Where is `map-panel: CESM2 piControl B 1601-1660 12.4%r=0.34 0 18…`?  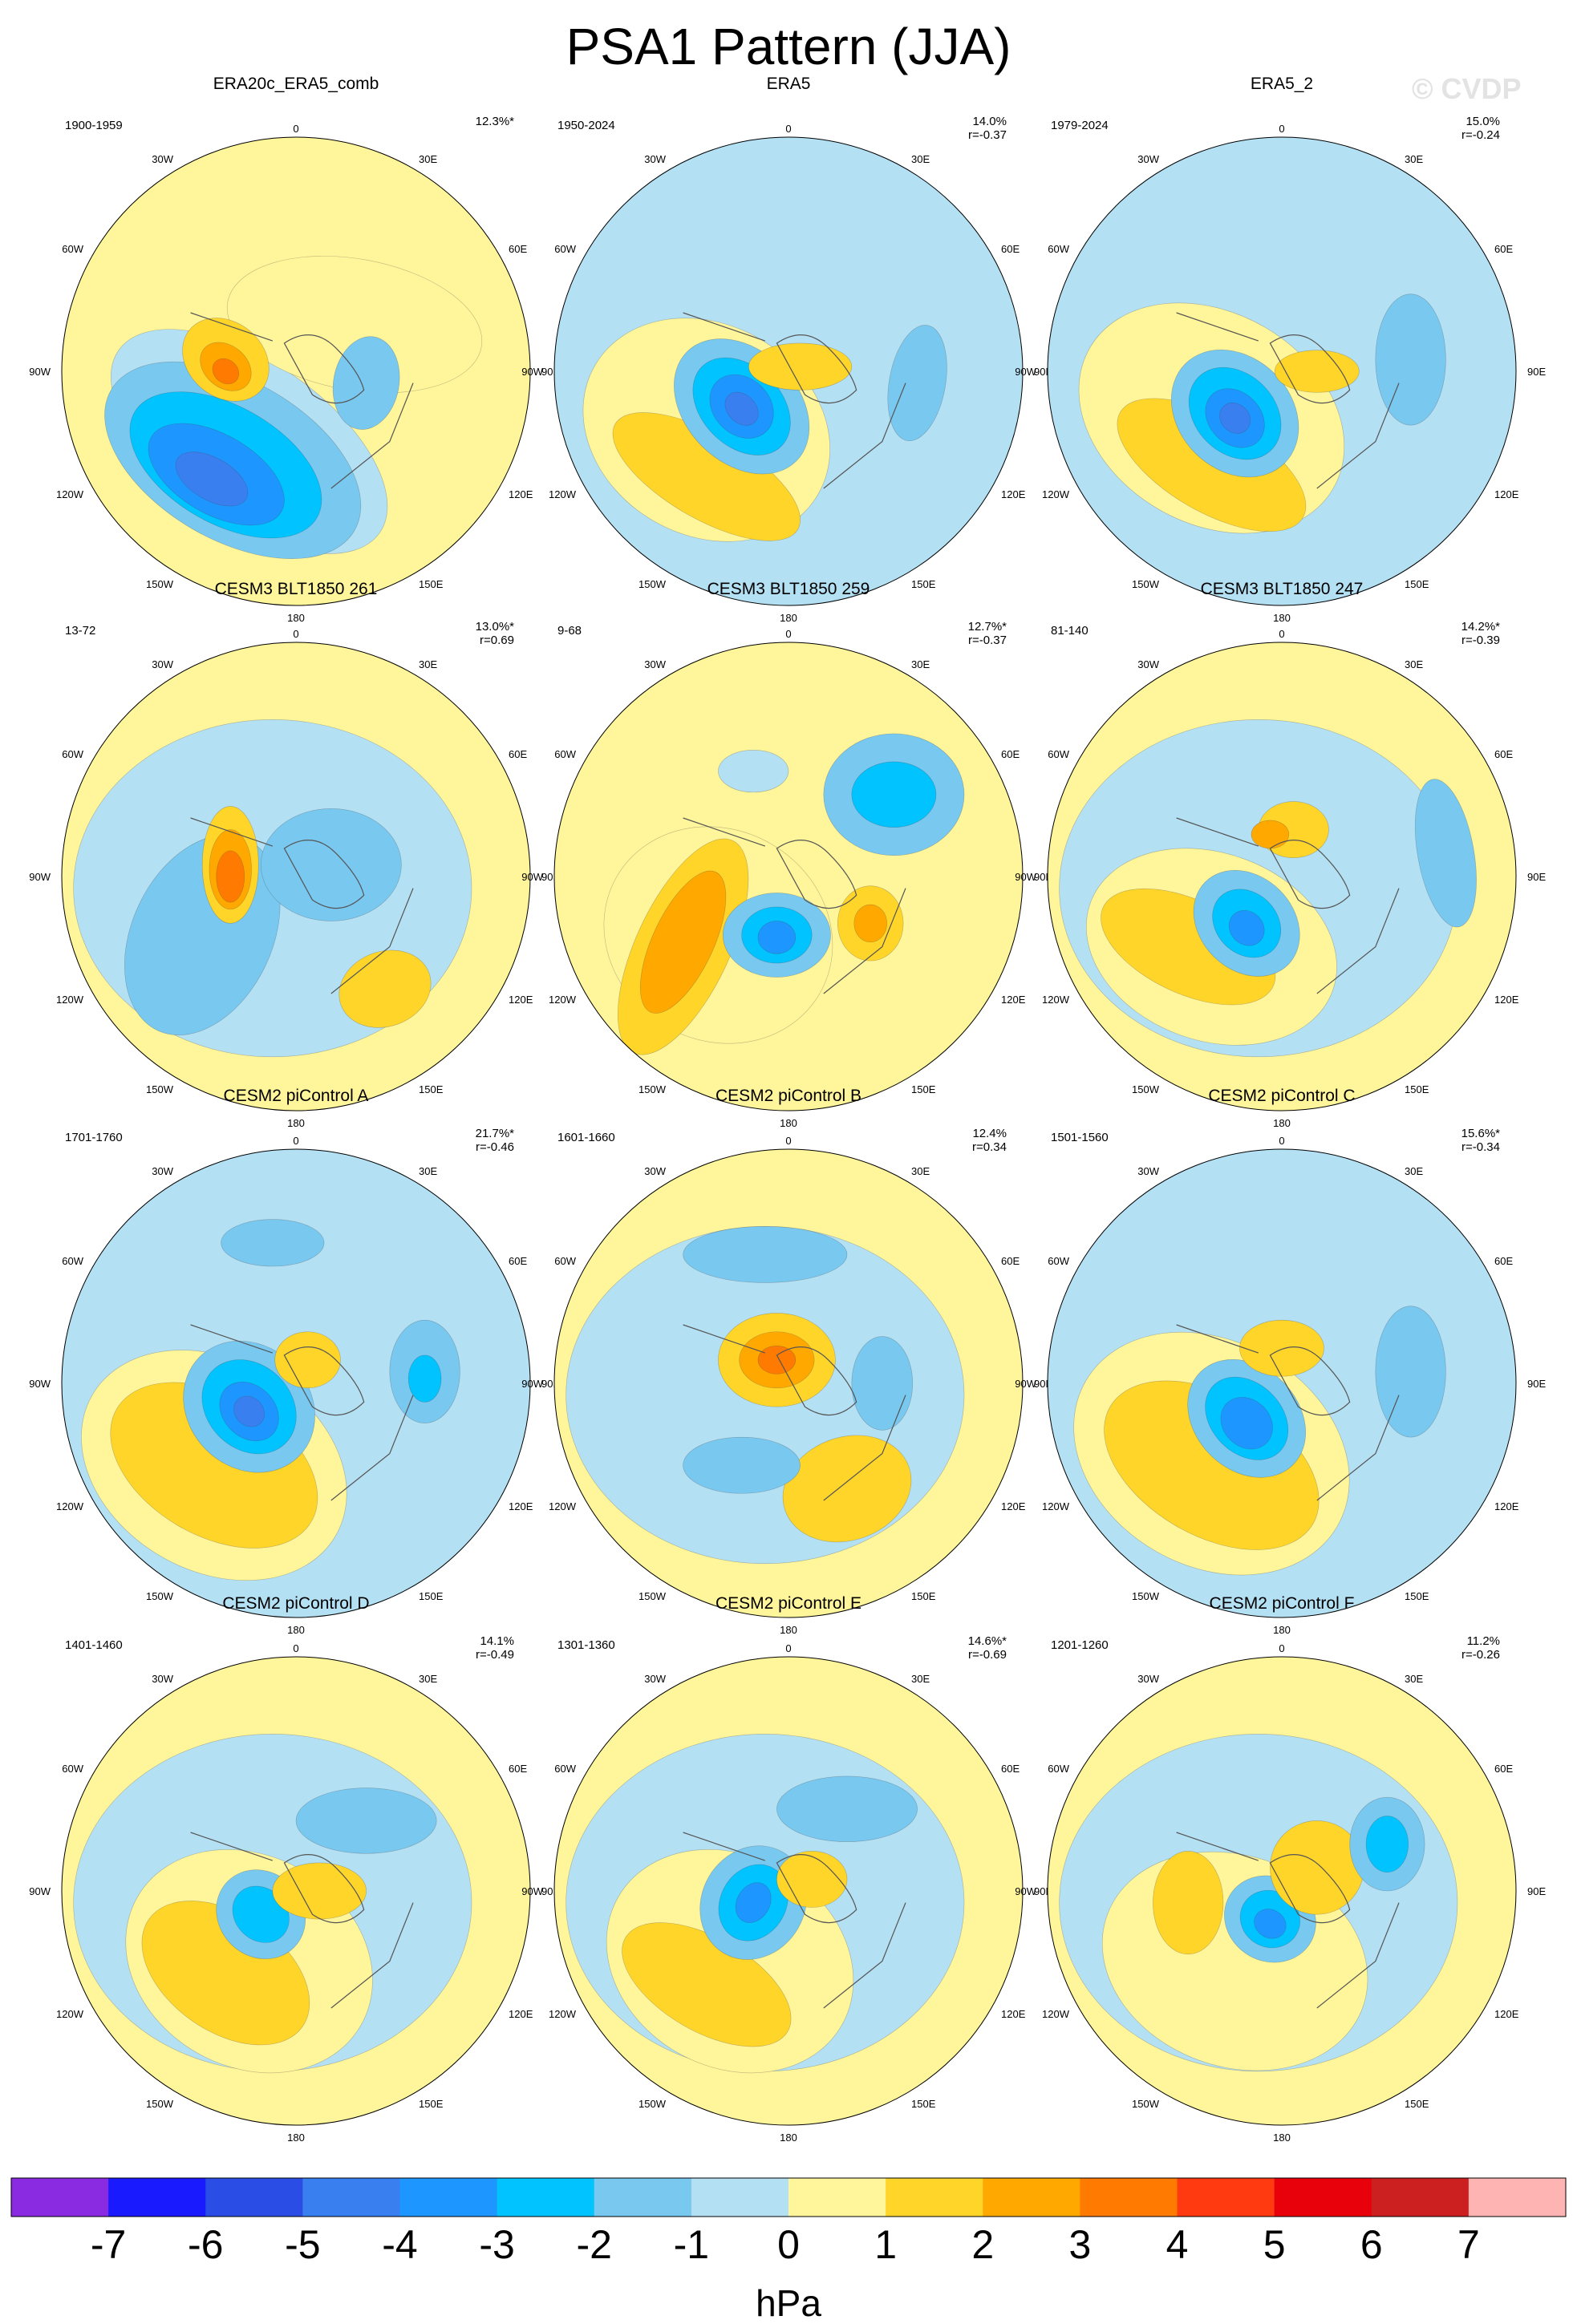
map-panel: CESM2 piControl B 1601-1660 12.4%r=0.34 0 18… is located at coordinates (786, 1361).